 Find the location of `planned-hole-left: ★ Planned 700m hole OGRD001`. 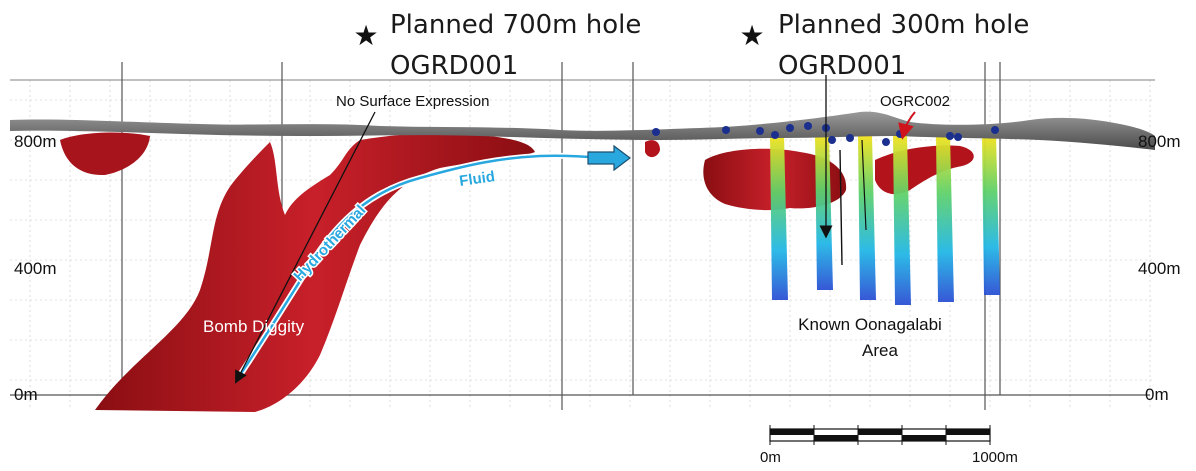

planned-hole-left: ★ Planned 700m hole OGRD001 is located at coordinates (497, 45).